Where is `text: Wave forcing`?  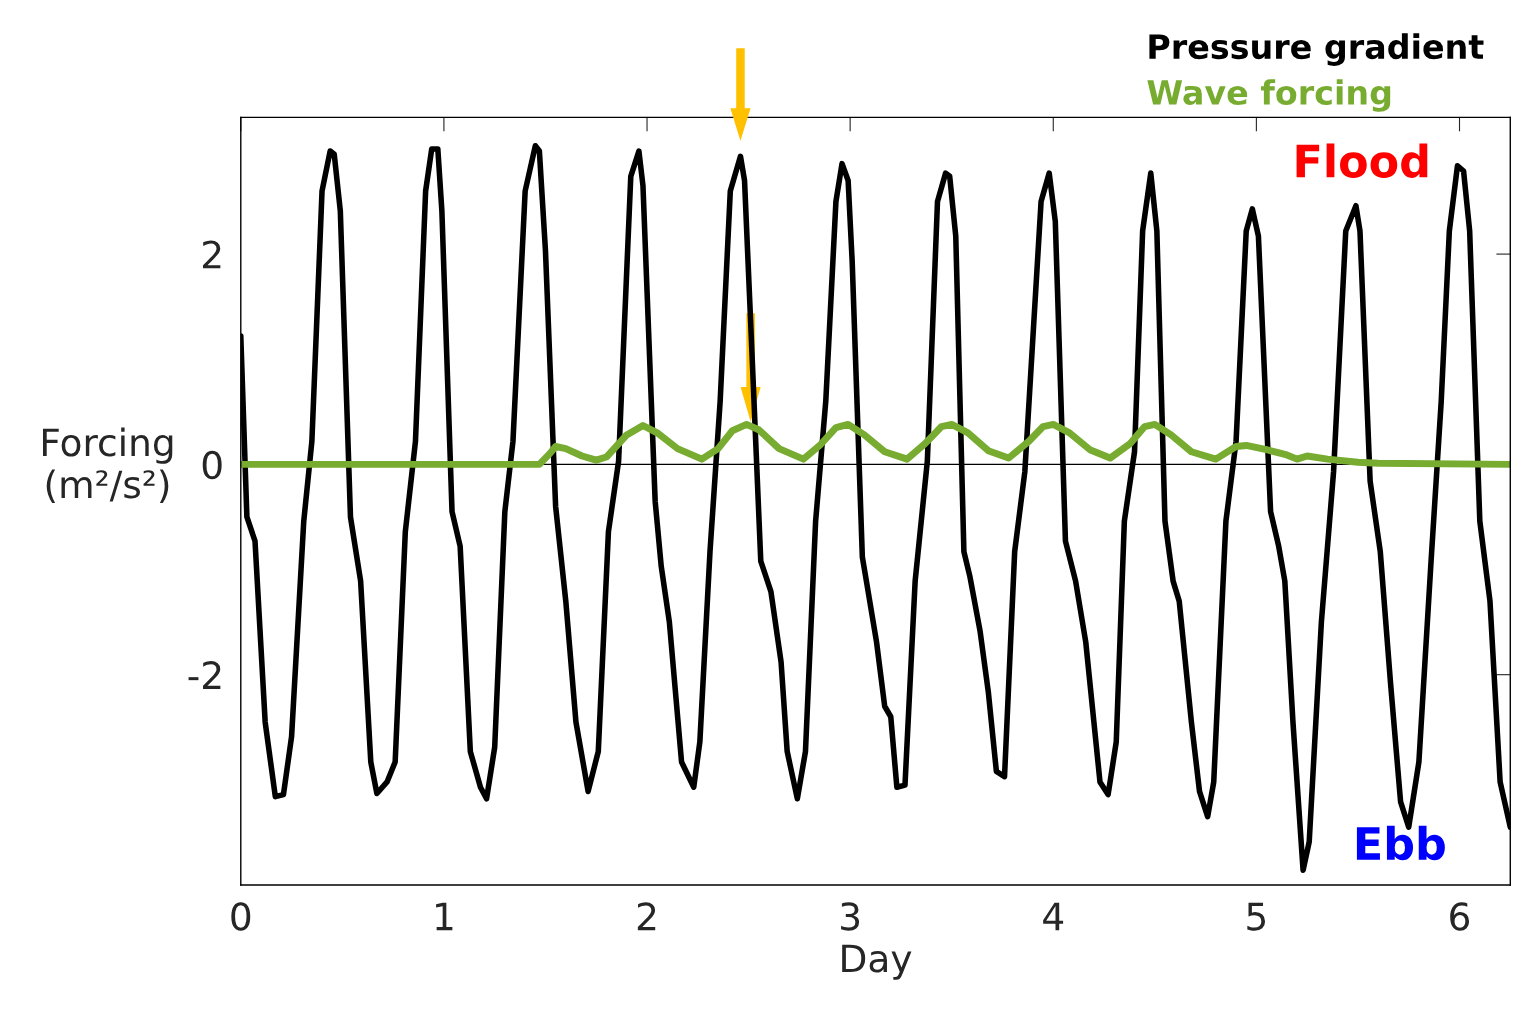 text: Wave forcing is located at coordinates (1269, 95).